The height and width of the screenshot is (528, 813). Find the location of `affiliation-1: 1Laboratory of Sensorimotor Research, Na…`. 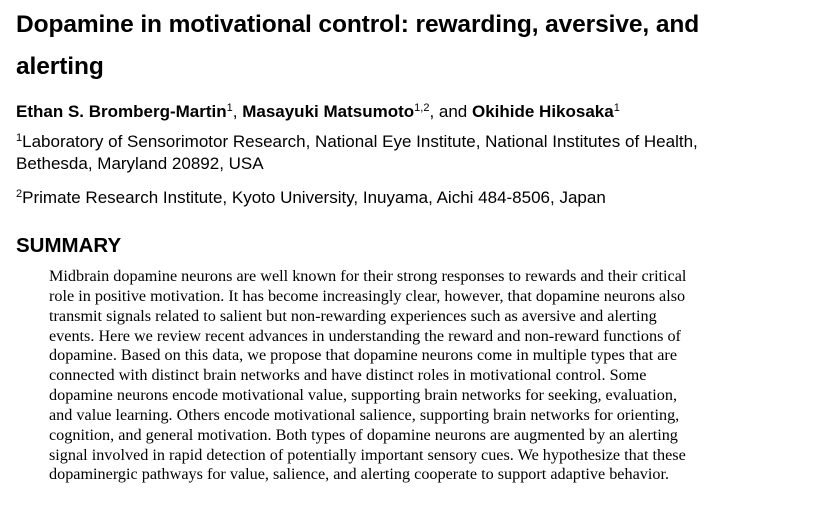

affiliation-1: 1Laboratory of Sensorimotor Research, Na… is located at coordinates (406, 153).